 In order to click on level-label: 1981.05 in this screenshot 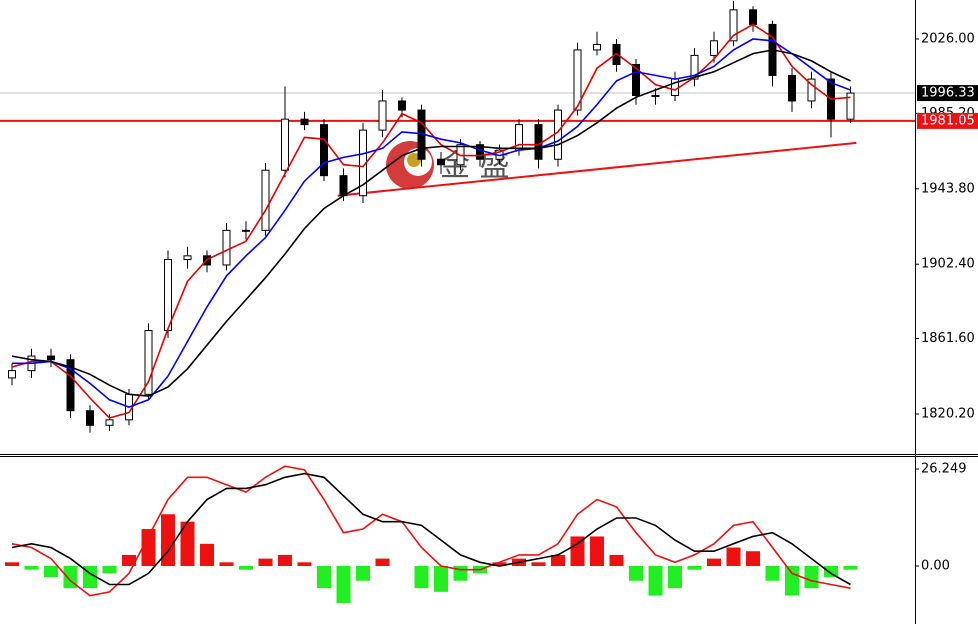, I will do `click(948, 120)`.